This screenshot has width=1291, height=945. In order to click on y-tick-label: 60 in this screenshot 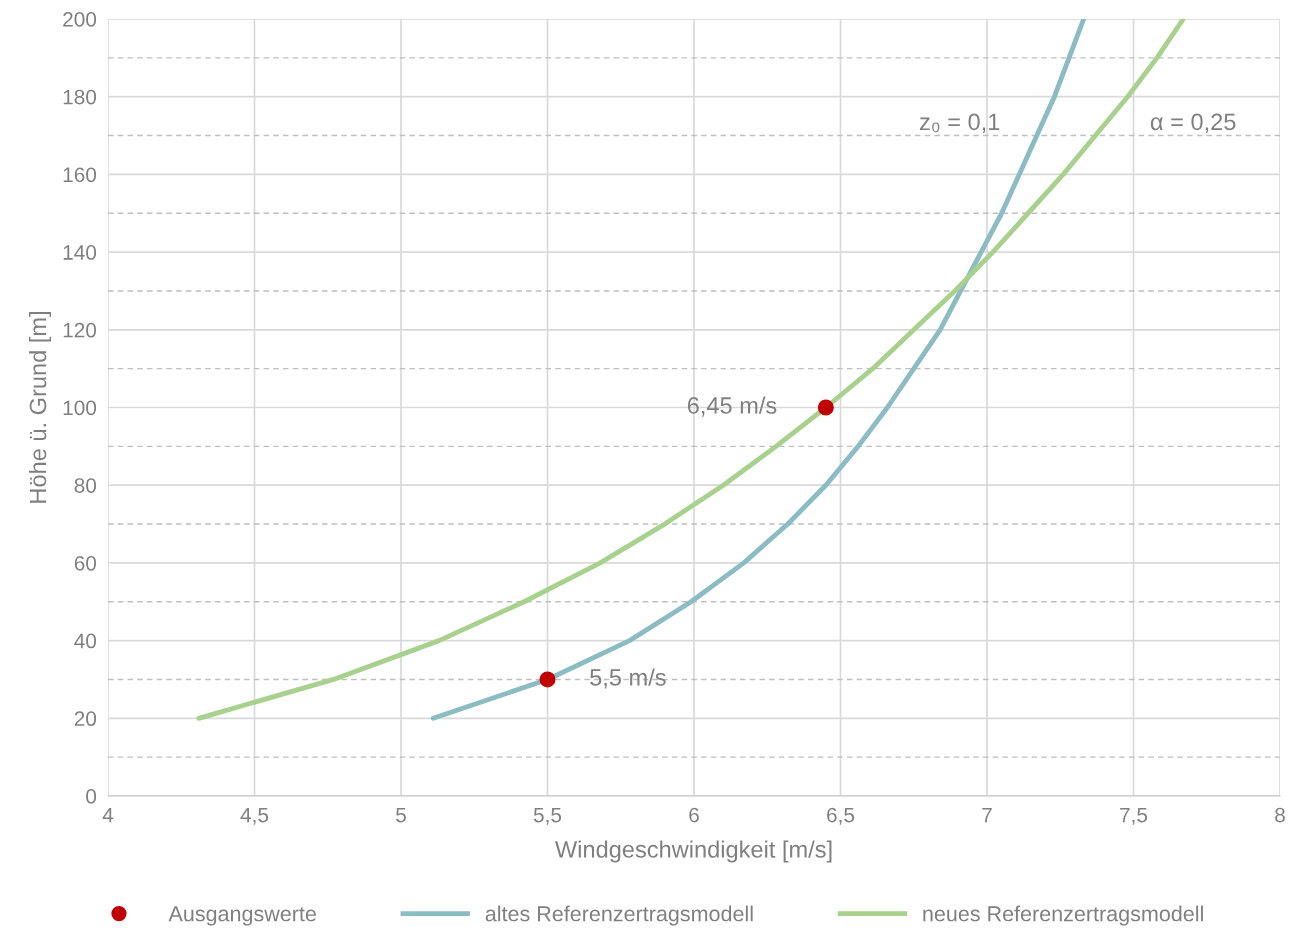, I will do `click(85, 563)`.